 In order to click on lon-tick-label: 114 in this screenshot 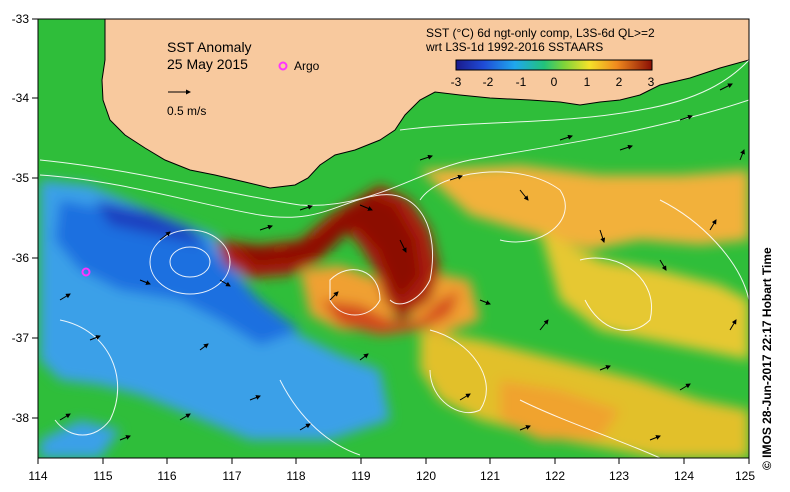, I will do `click(37, 476)`.